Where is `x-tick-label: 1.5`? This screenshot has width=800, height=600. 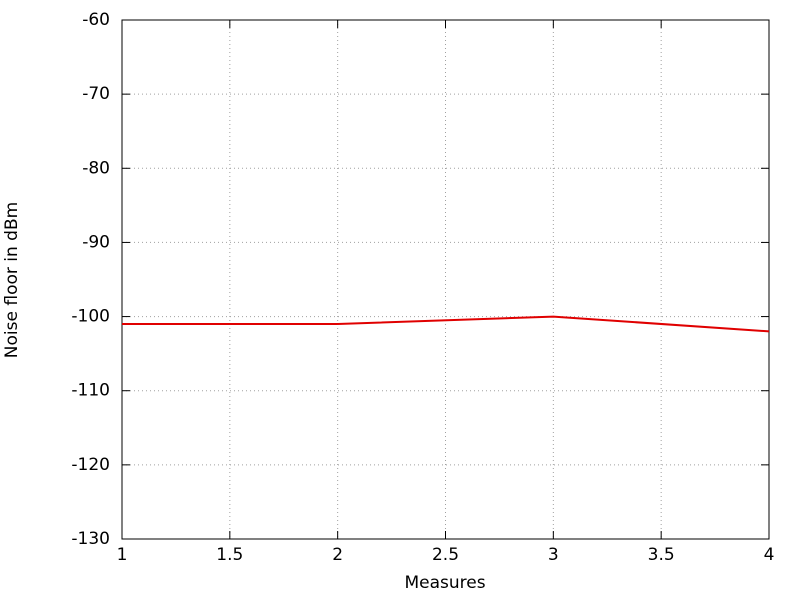
x-tick-label: 1.5 is located at coordinates (229, 555).